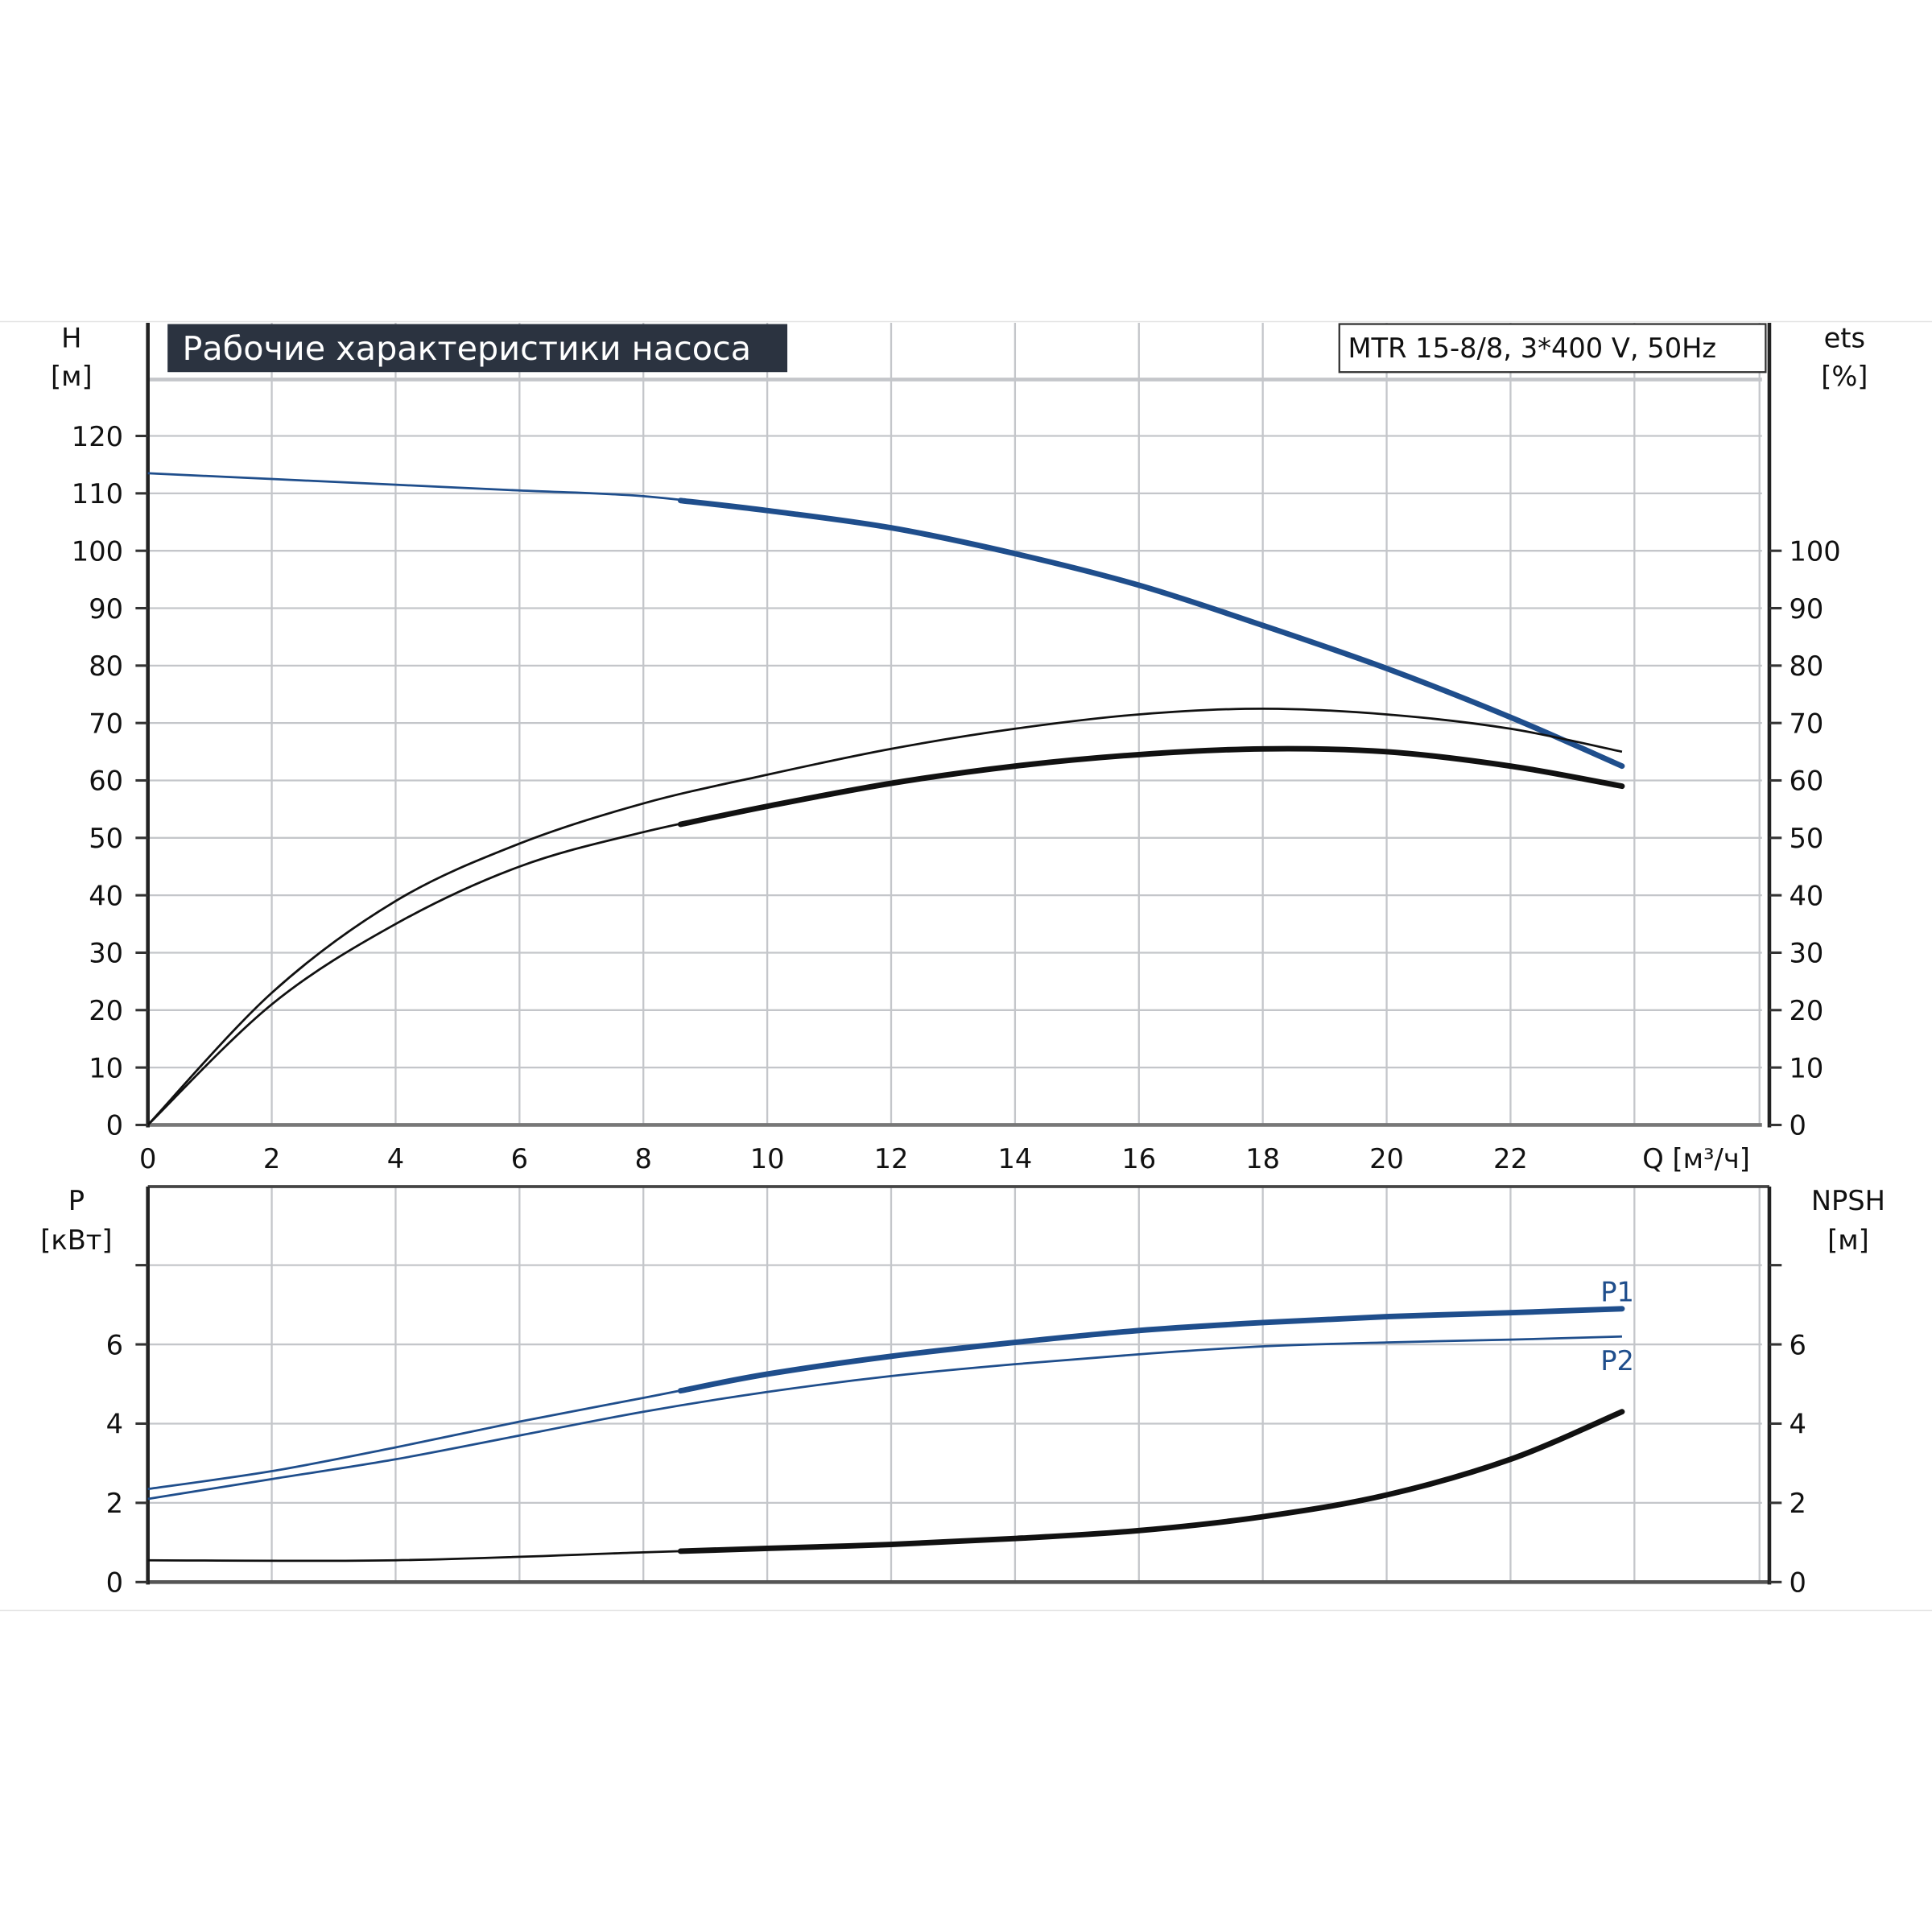  Describe the element at coordinates (1806, 609) in the screenshot. I see `y-right-tick-label: 90` at that location.